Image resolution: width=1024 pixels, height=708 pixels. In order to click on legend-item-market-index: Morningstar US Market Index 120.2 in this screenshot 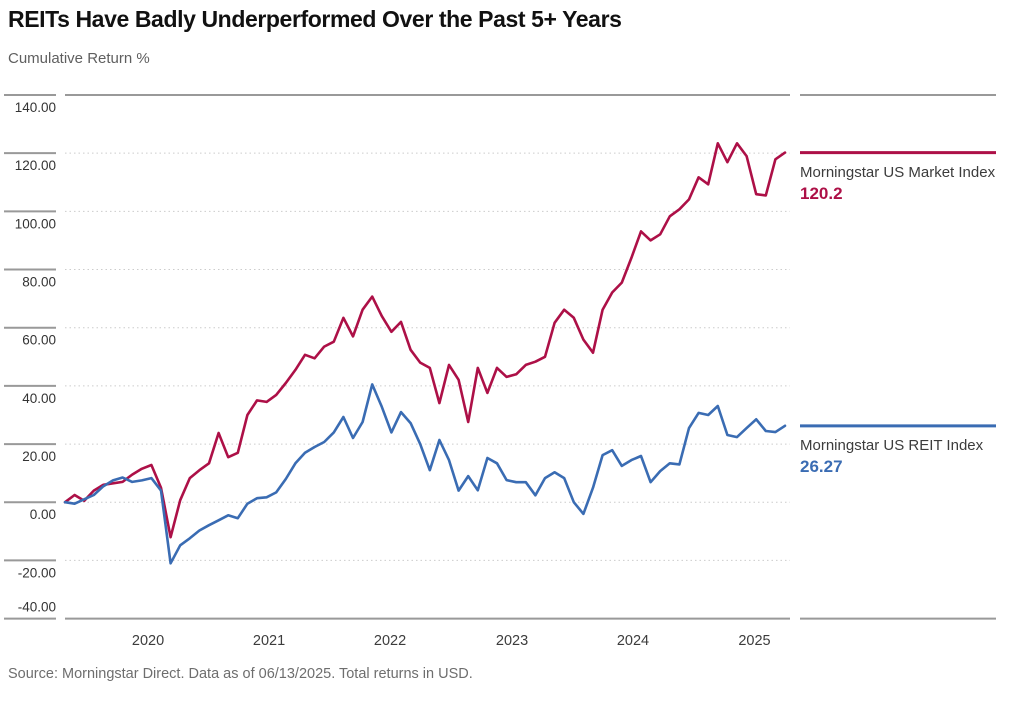, I will do `click(898, 183)`.